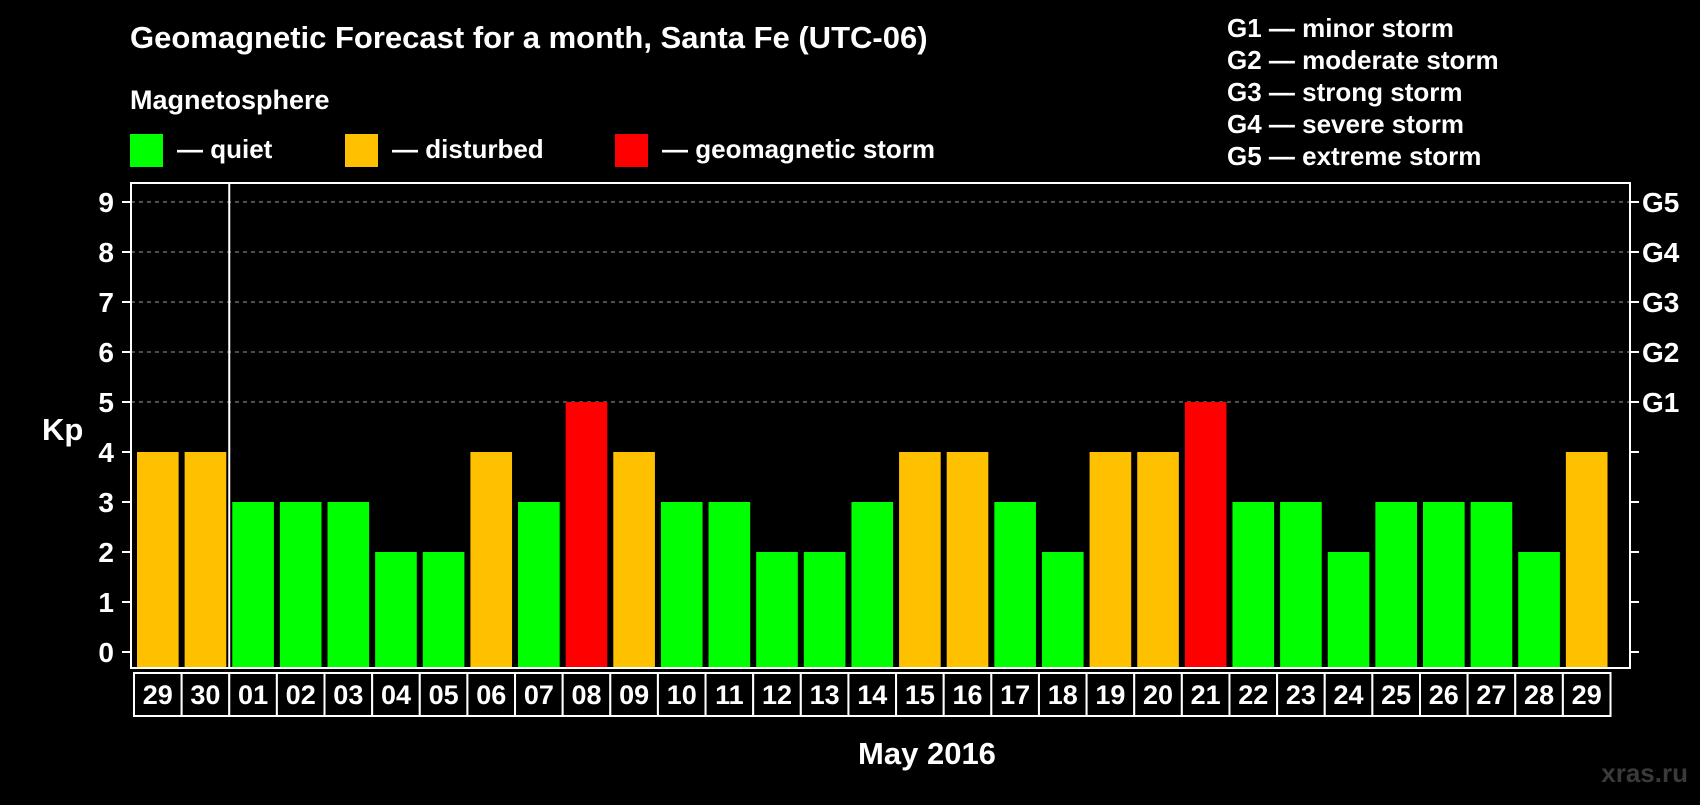 Image resolution: width=1700 pixels, height=805 pixels. Describe the element at coordinates (205, 695) in the screenshot. I see `x-tick-label-2: 30` at that location.